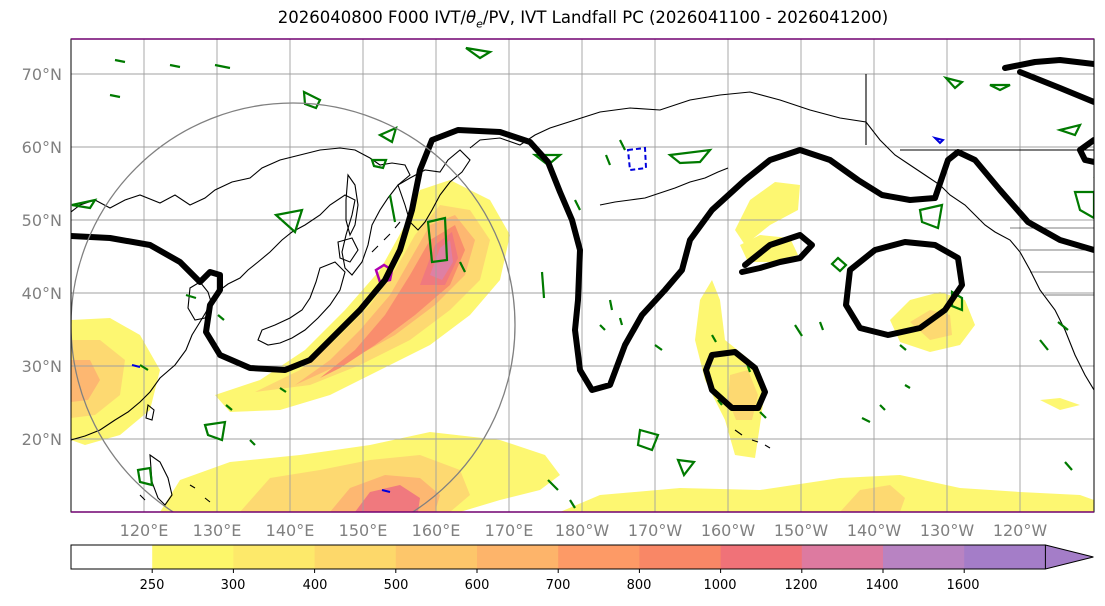  I want to click on lat-label: 20°N, so click(42, 439).